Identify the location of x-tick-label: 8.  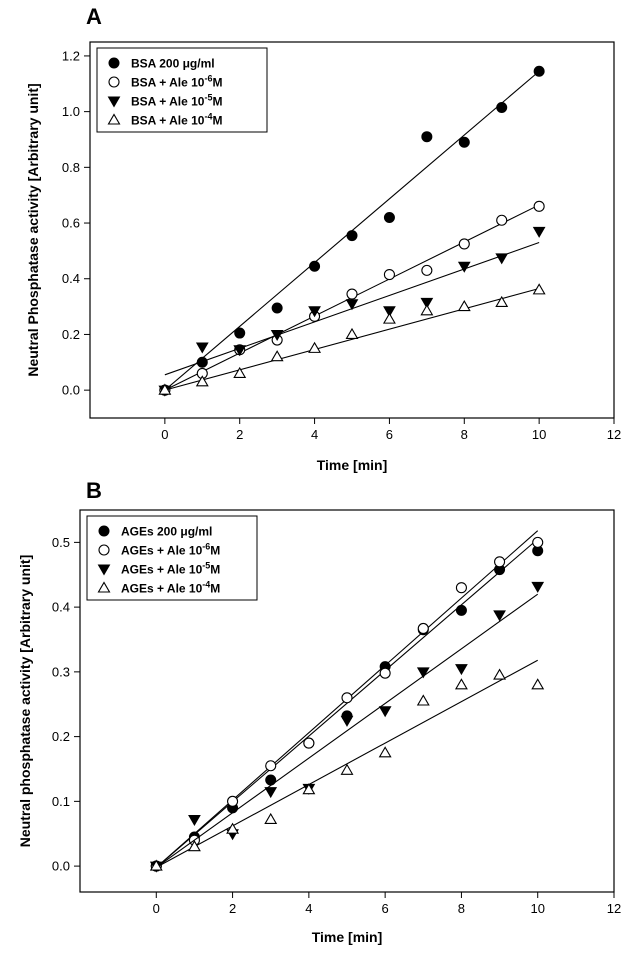
(461, 908).